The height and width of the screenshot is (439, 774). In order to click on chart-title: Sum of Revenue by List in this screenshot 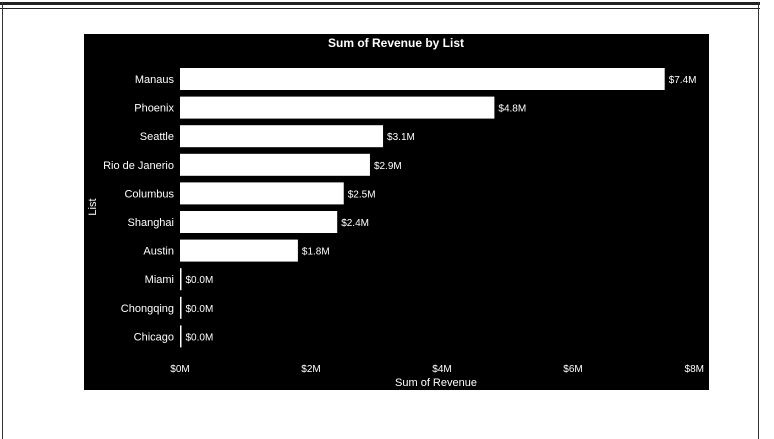, I will do `click(396, 43)`.